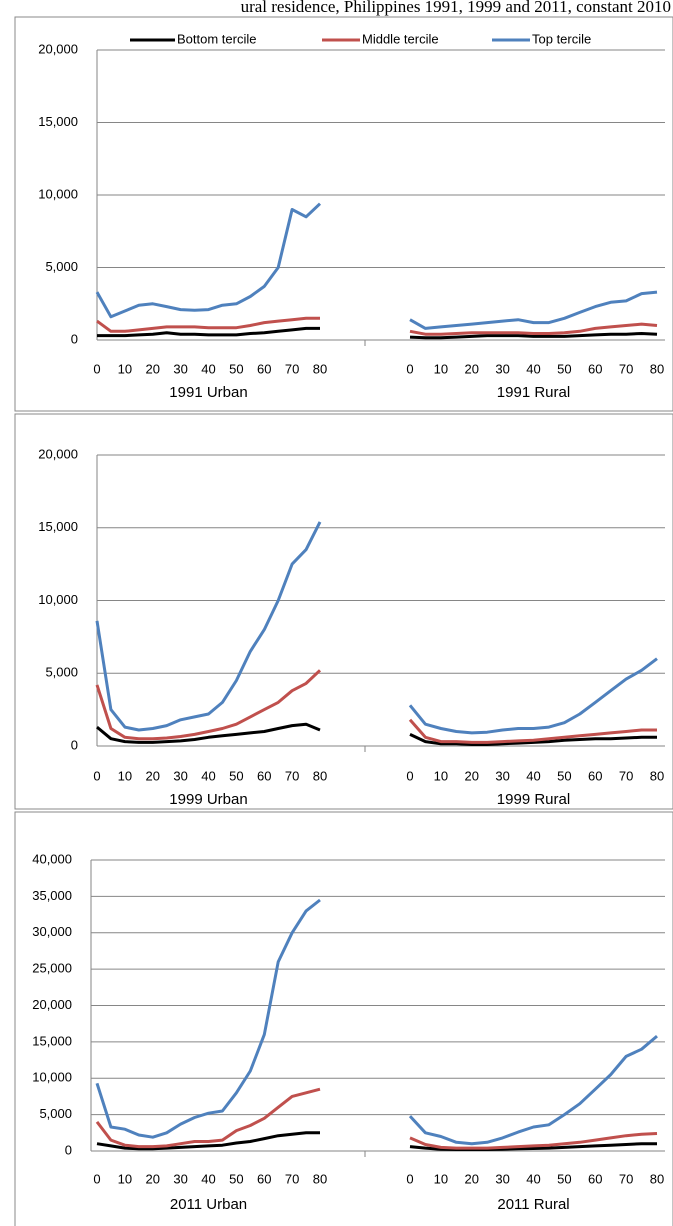 This screenshot has width=673, height=1226. I want to click on panel-label: 1991 Urban, so click(208, 392).